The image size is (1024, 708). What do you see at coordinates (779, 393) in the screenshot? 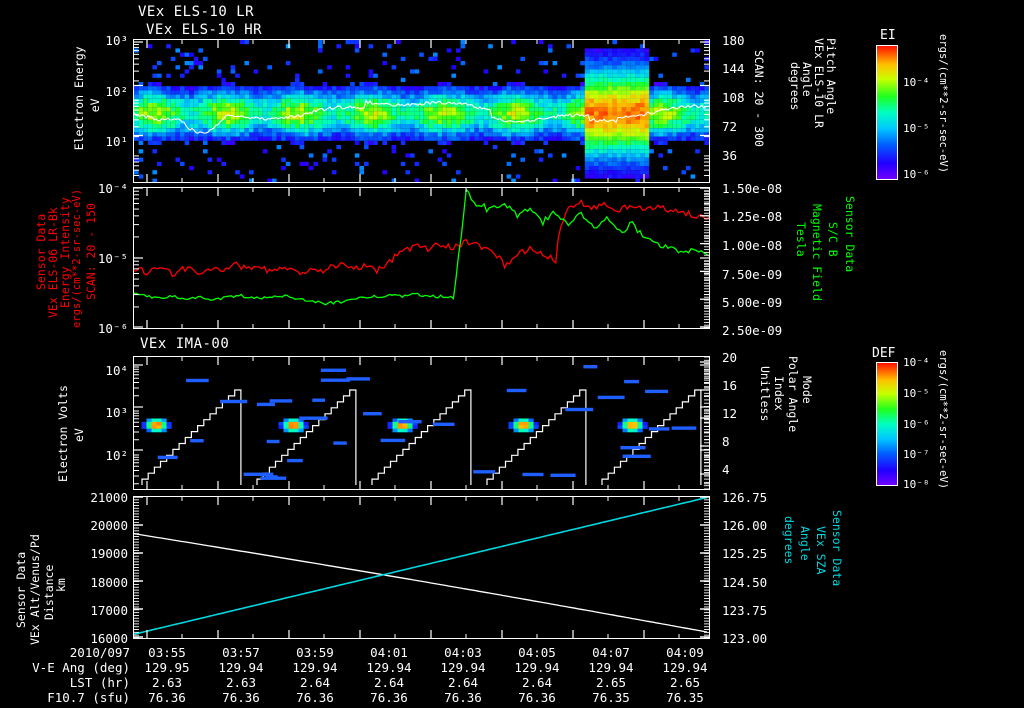
I see `p3-right-label-2: Index` at bounding box center [779, 393].